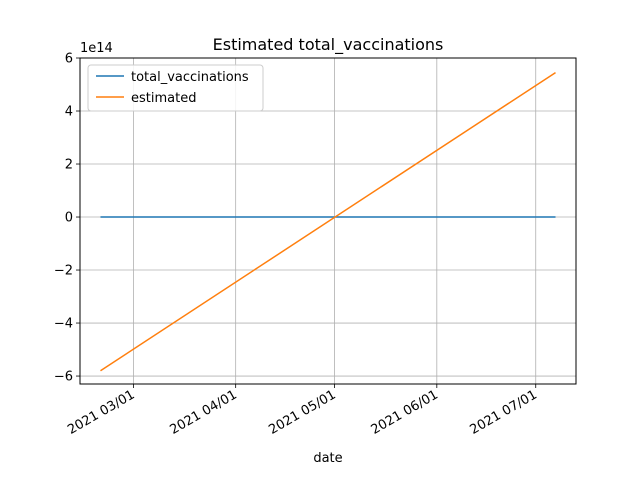 This screenshot has width=640, height=480. I want to click on y-tick-label: −6, so click(63, 377).